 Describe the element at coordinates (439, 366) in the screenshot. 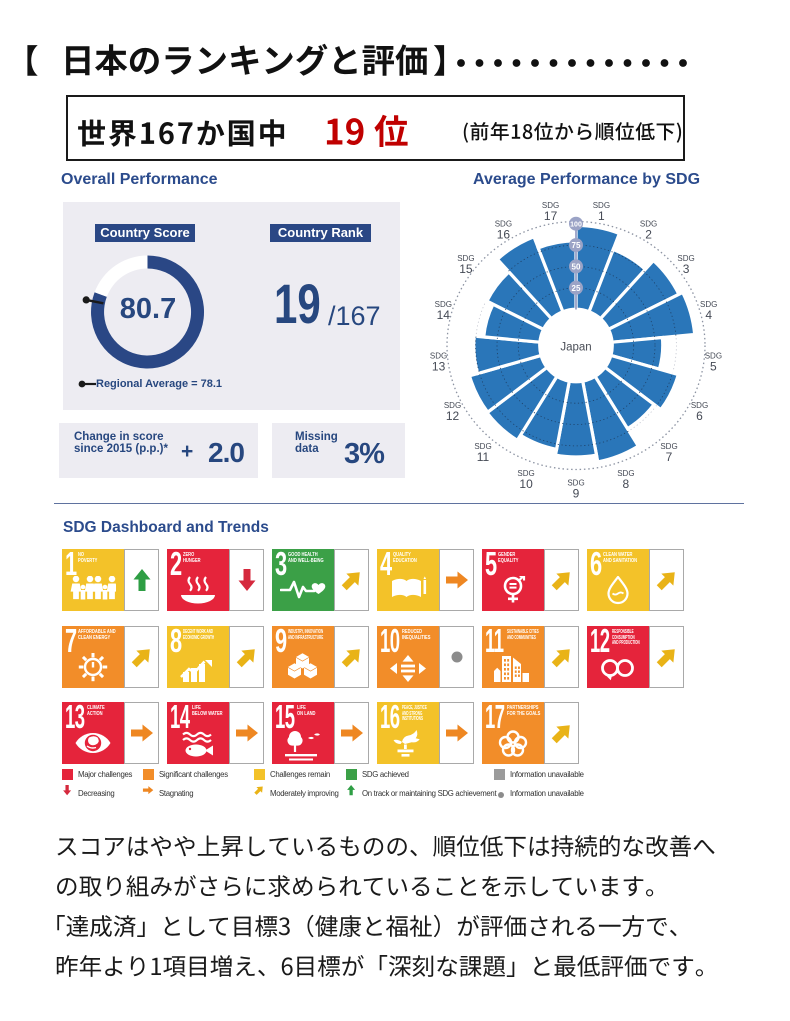

I see `svg-text: 13` at that location.